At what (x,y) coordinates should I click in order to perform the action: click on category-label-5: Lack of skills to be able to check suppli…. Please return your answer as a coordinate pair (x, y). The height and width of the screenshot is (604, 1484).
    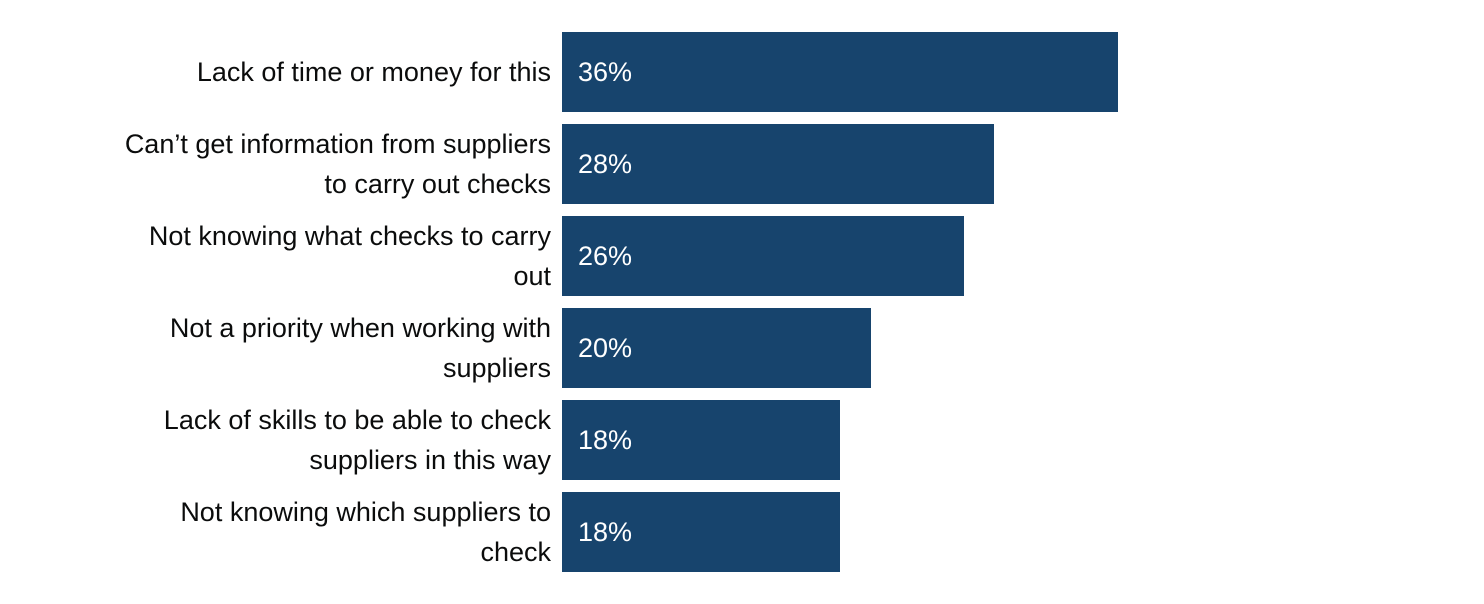
    Looking at the image, I should click on (358, 440).